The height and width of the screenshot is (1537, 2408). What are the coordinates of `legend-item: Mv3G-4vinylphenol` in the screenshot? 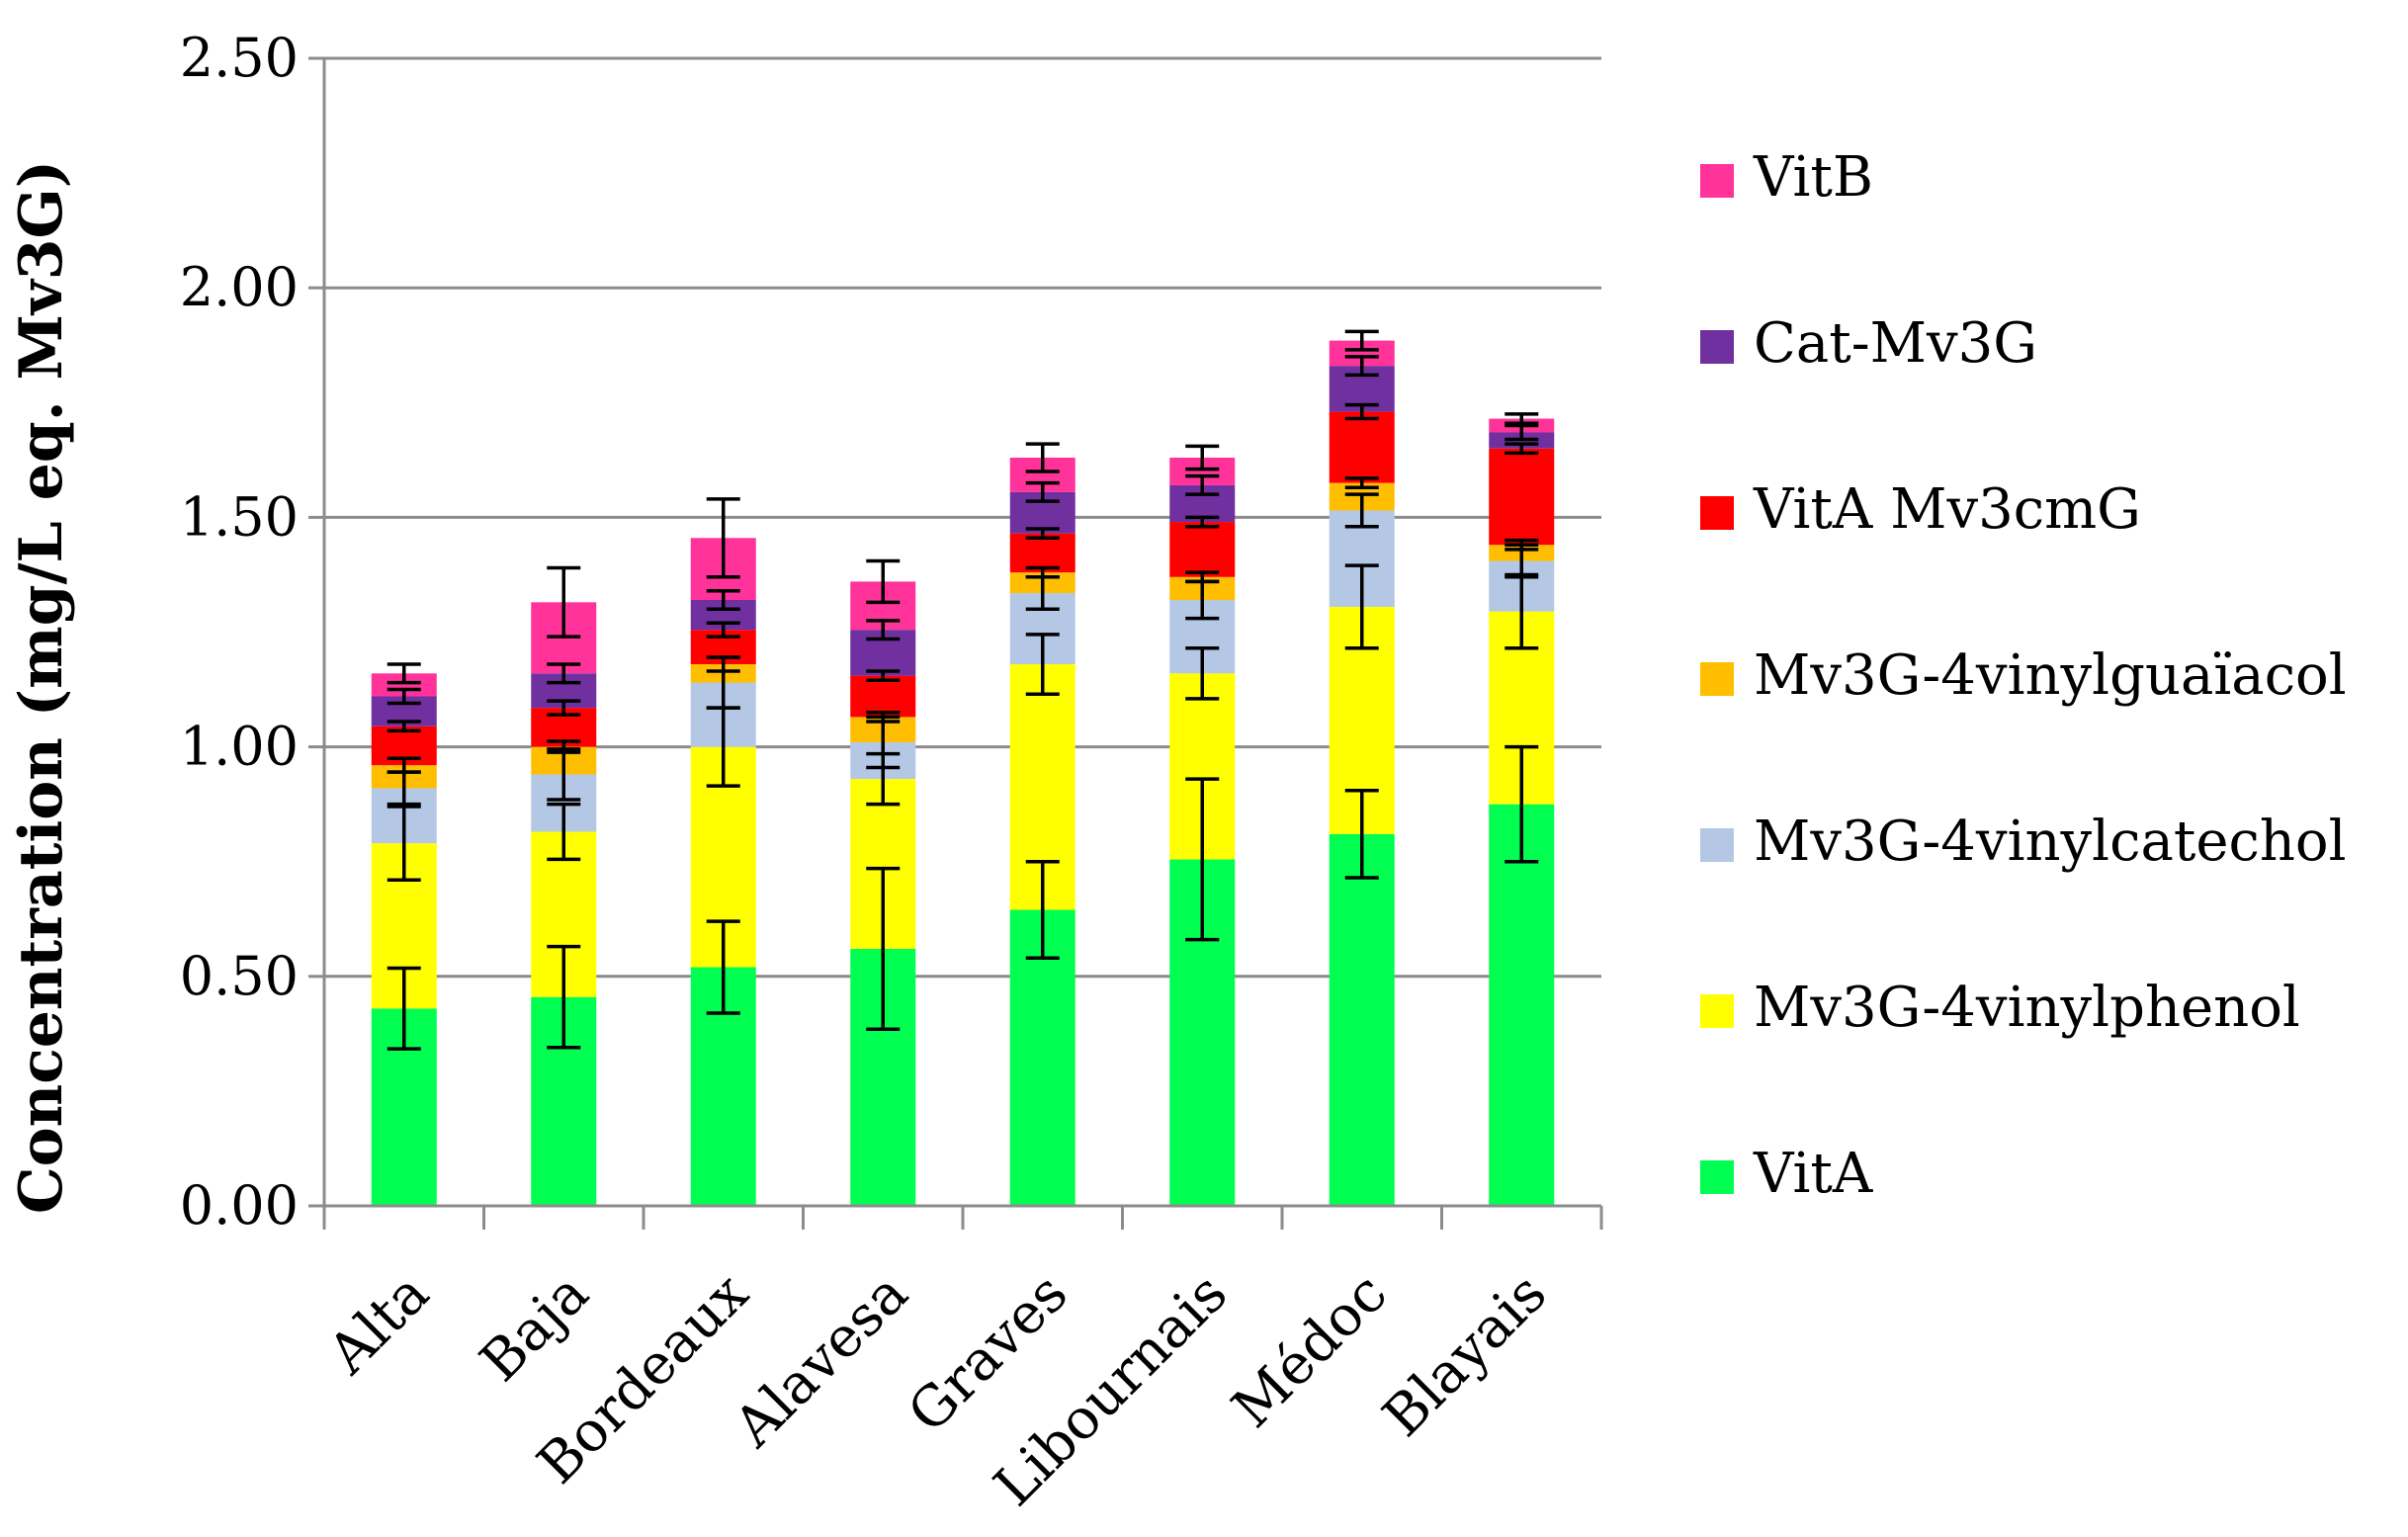 It's located at (2000, 1008).